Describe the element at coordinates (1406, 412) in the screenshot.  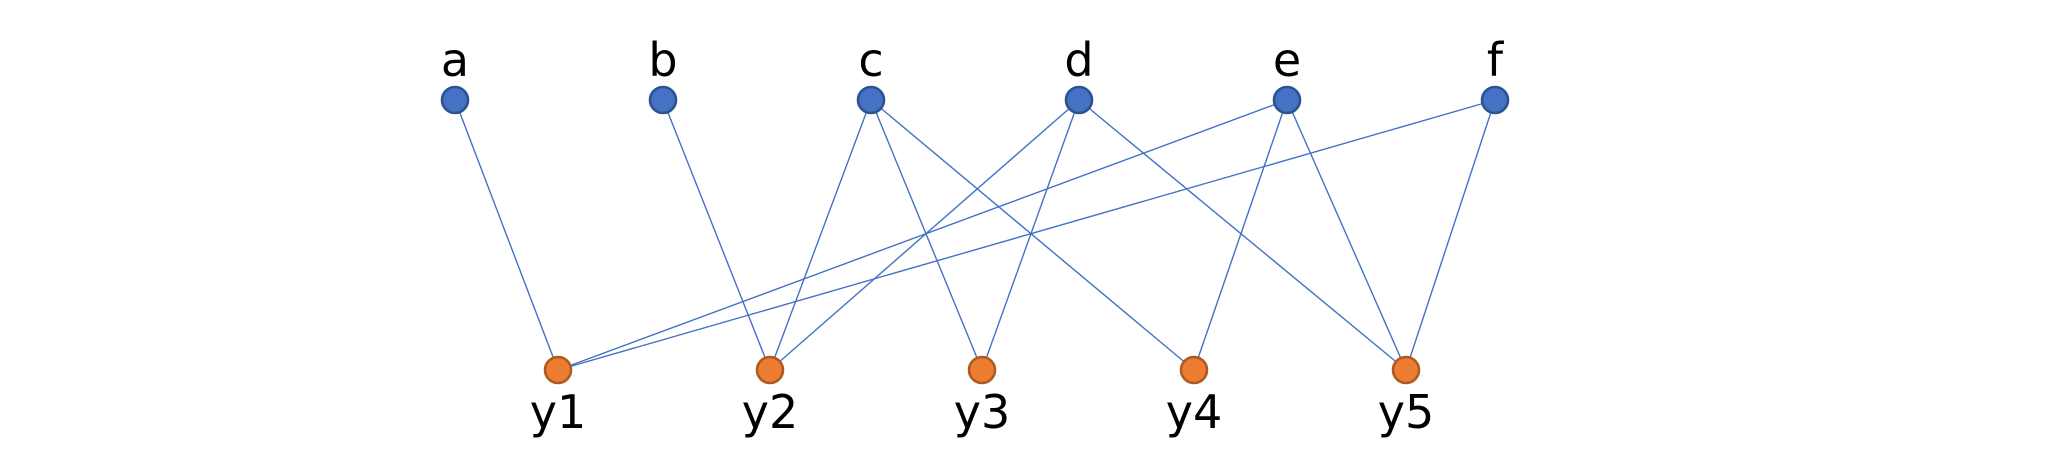
I see `node-label-y5: y5` at that location.